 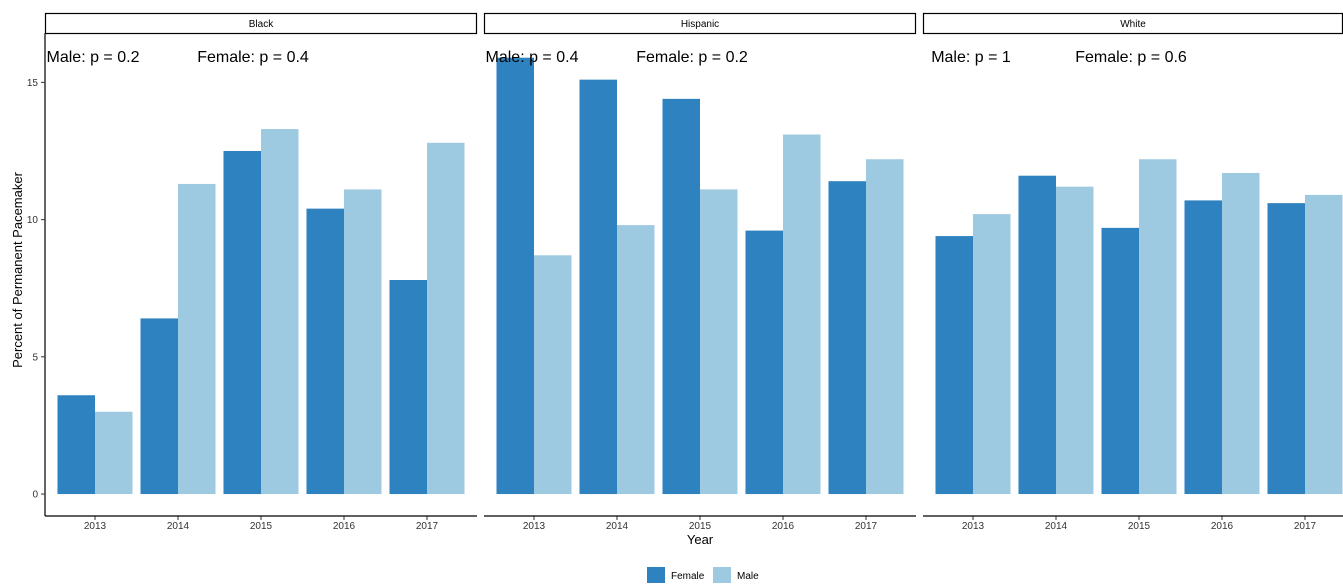 I want to click on annotation-male: Male: p = 0.4, so click(x=532, y=57).